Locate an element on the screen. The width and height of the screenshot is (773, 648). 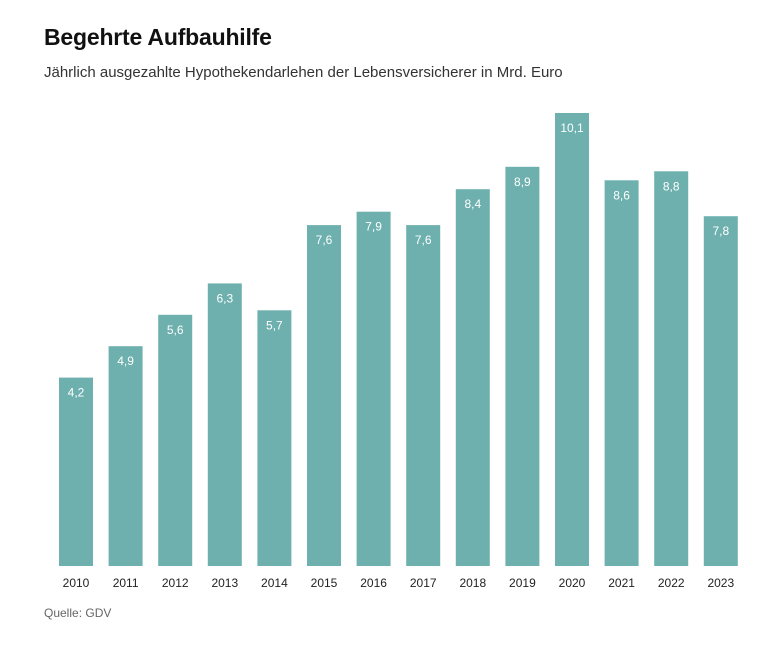
value-label-2021: 8,6 is located at coordinates (621, 195).